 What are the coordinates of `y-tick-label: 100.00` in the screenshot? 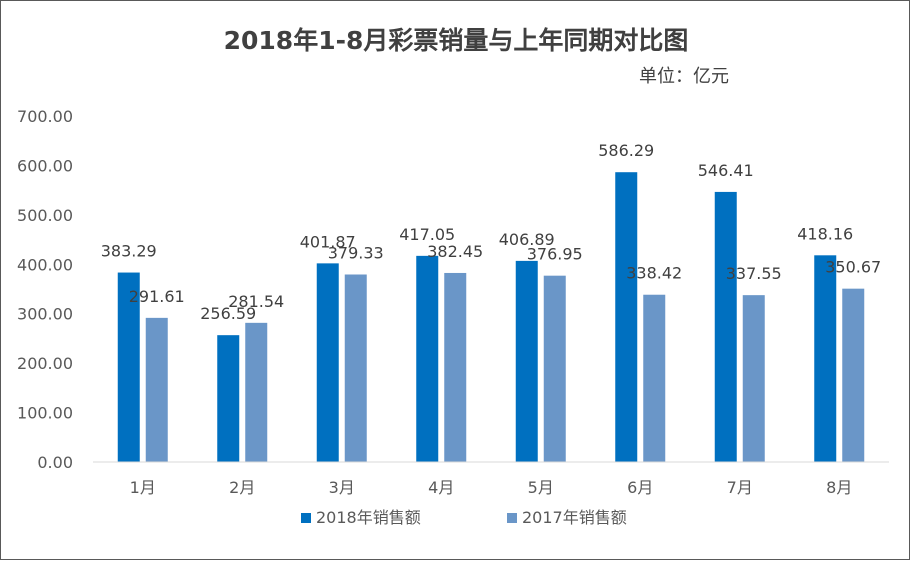 It's located at (45, 413).